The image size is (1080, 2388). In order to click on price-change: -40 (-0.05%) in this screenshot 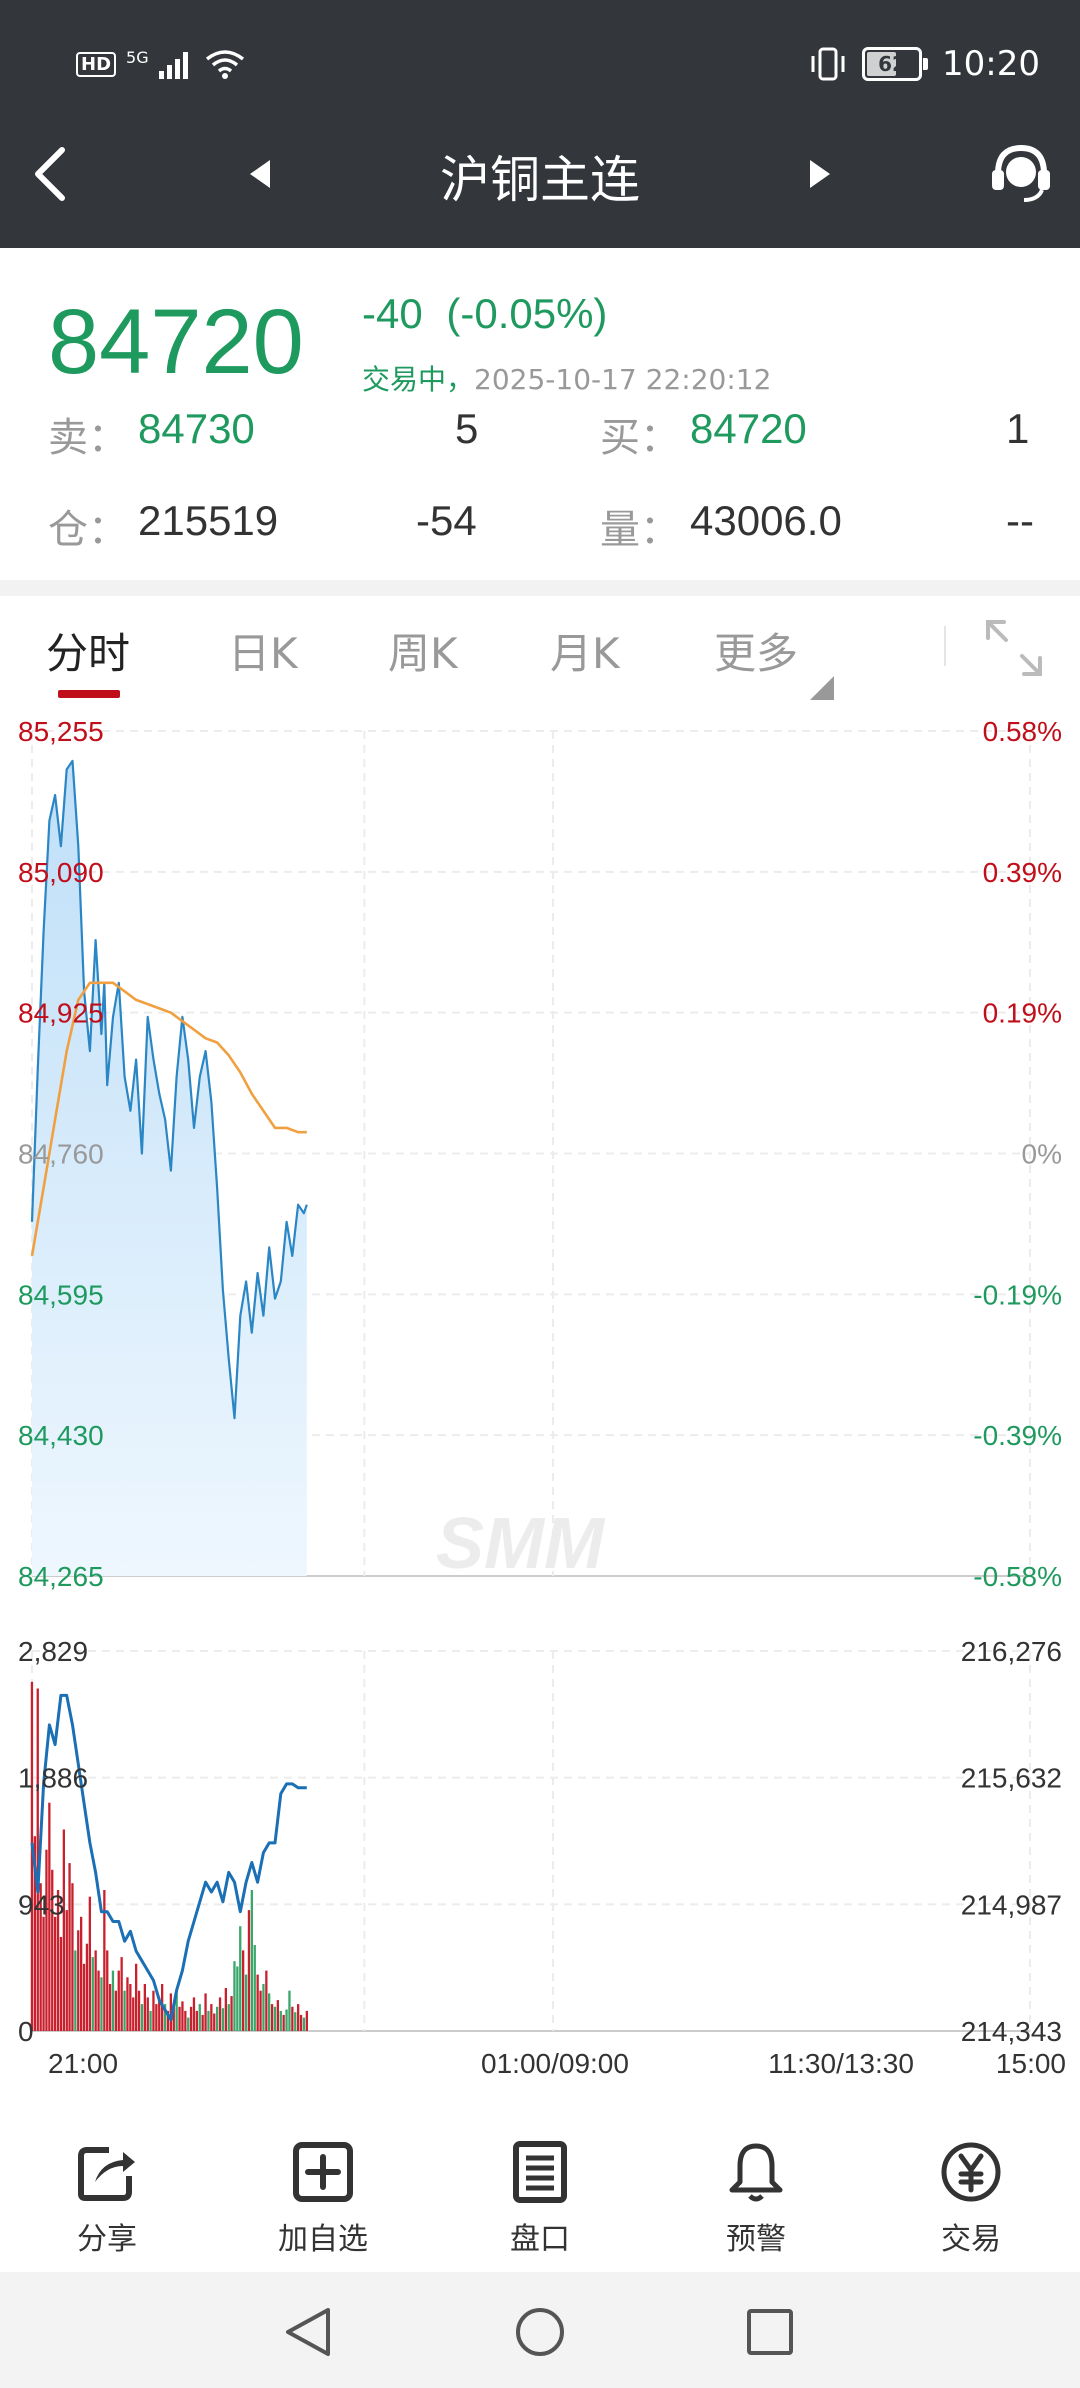, I will do `click(484, 314)`.